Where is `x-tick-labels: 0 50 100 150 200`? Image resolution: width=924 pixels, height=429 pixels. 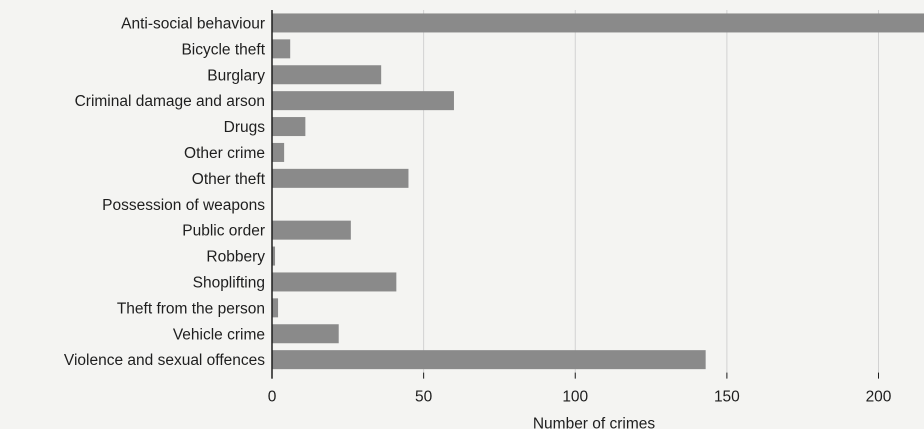
x-tick-labels: 0 50 100 150 200 is located at coordinates (580, 389).